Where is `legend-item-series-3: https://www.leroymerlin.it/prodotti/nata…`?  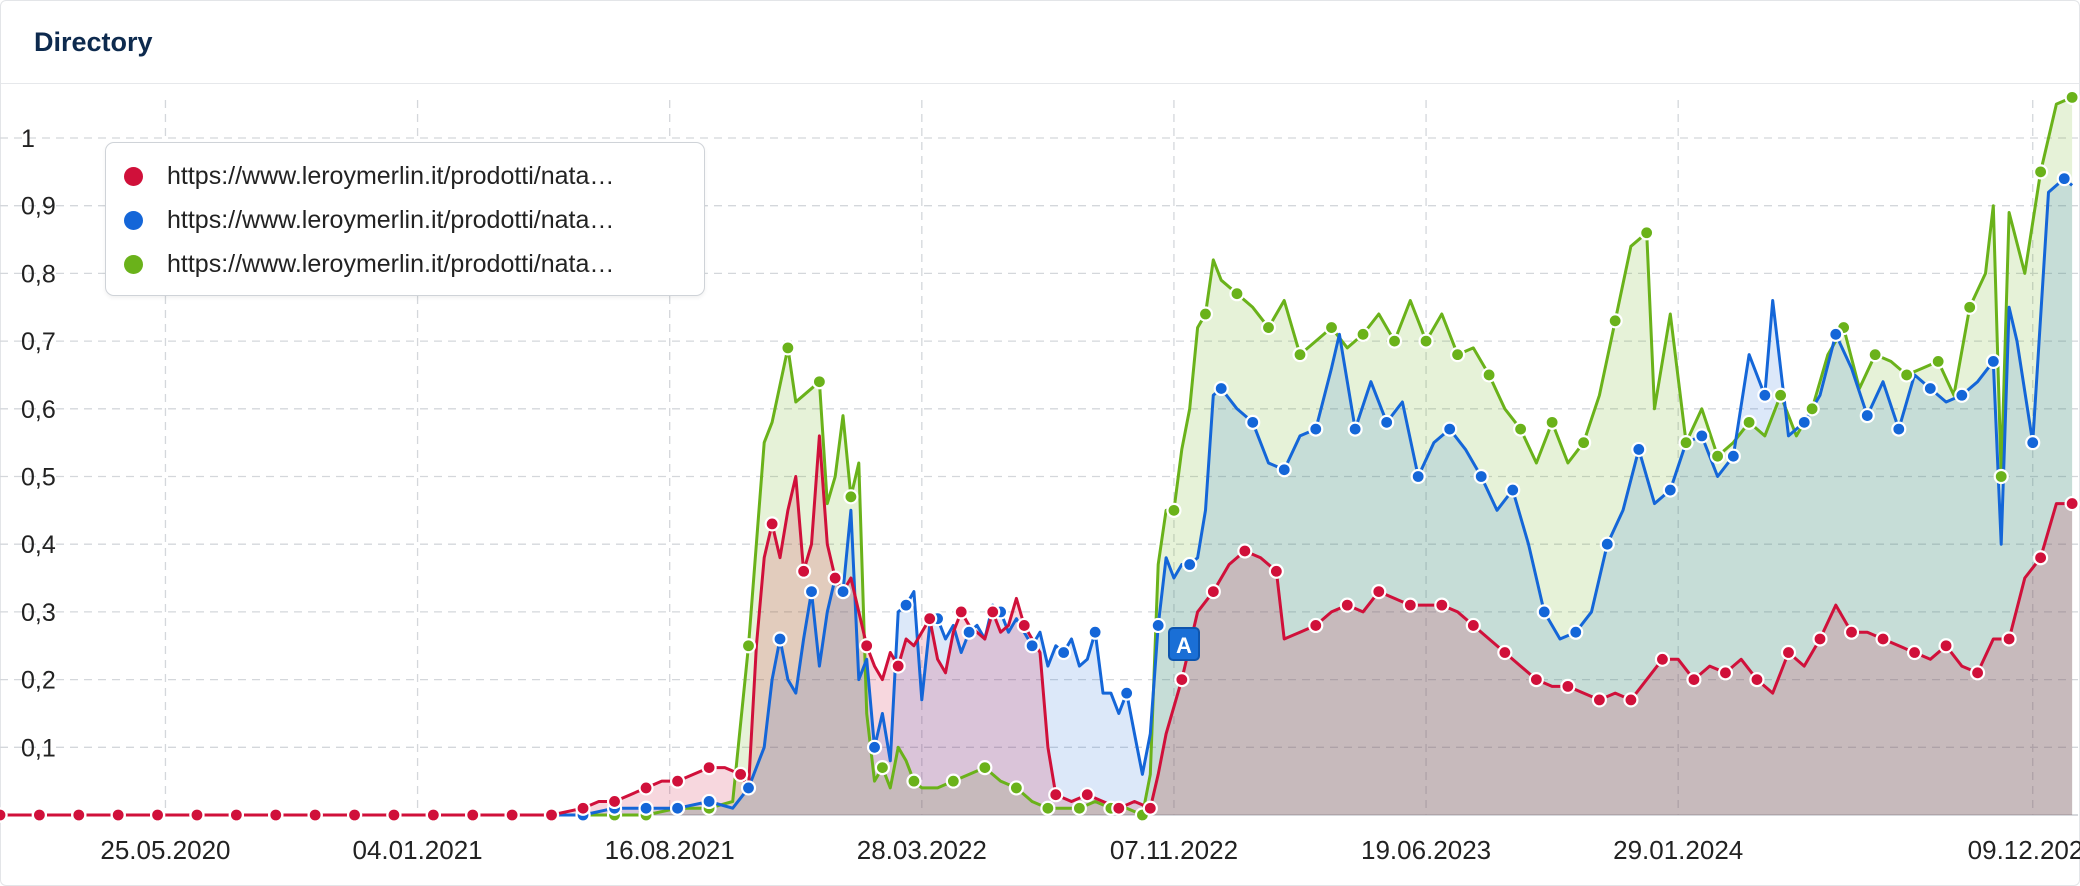
legend-item-series-3: https://www.leroymerlin.it/prodotti/nata… is located at coordinates (409, 264).